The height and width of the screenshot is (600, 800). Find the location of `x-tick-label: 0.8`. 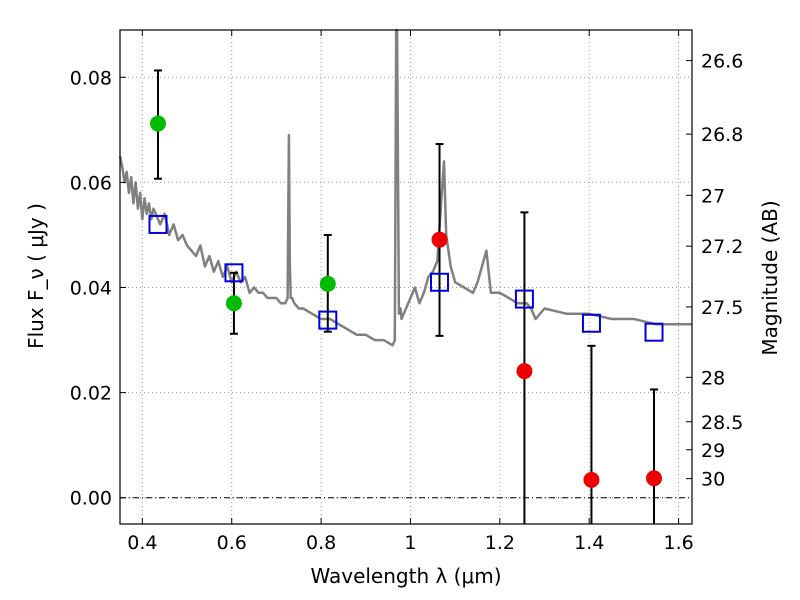

x-tick-label: 0.8 is located at coordinates (321, 543).